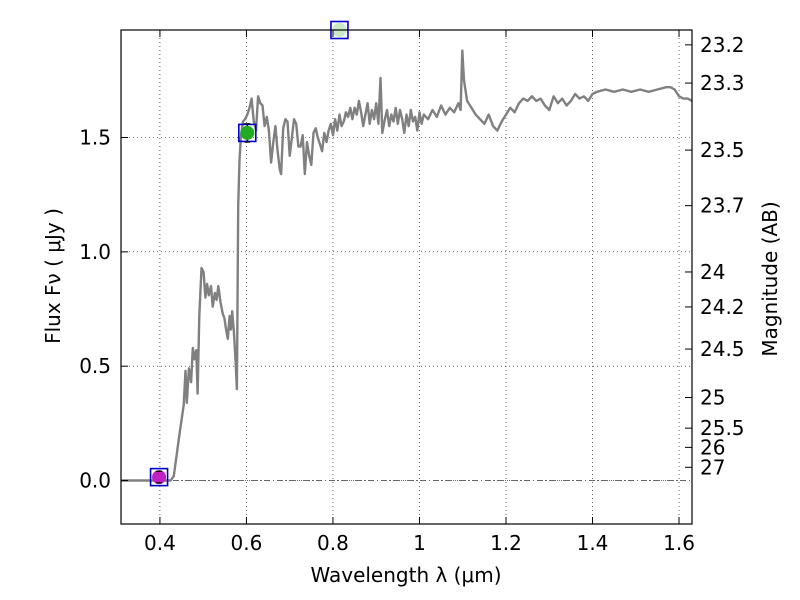 This screenshot has height=600, width=800. What do you see at coordinates (722, 428) in the screenshot?
I see `right-tick-label: 25.5` at bounding box center [722, 428].